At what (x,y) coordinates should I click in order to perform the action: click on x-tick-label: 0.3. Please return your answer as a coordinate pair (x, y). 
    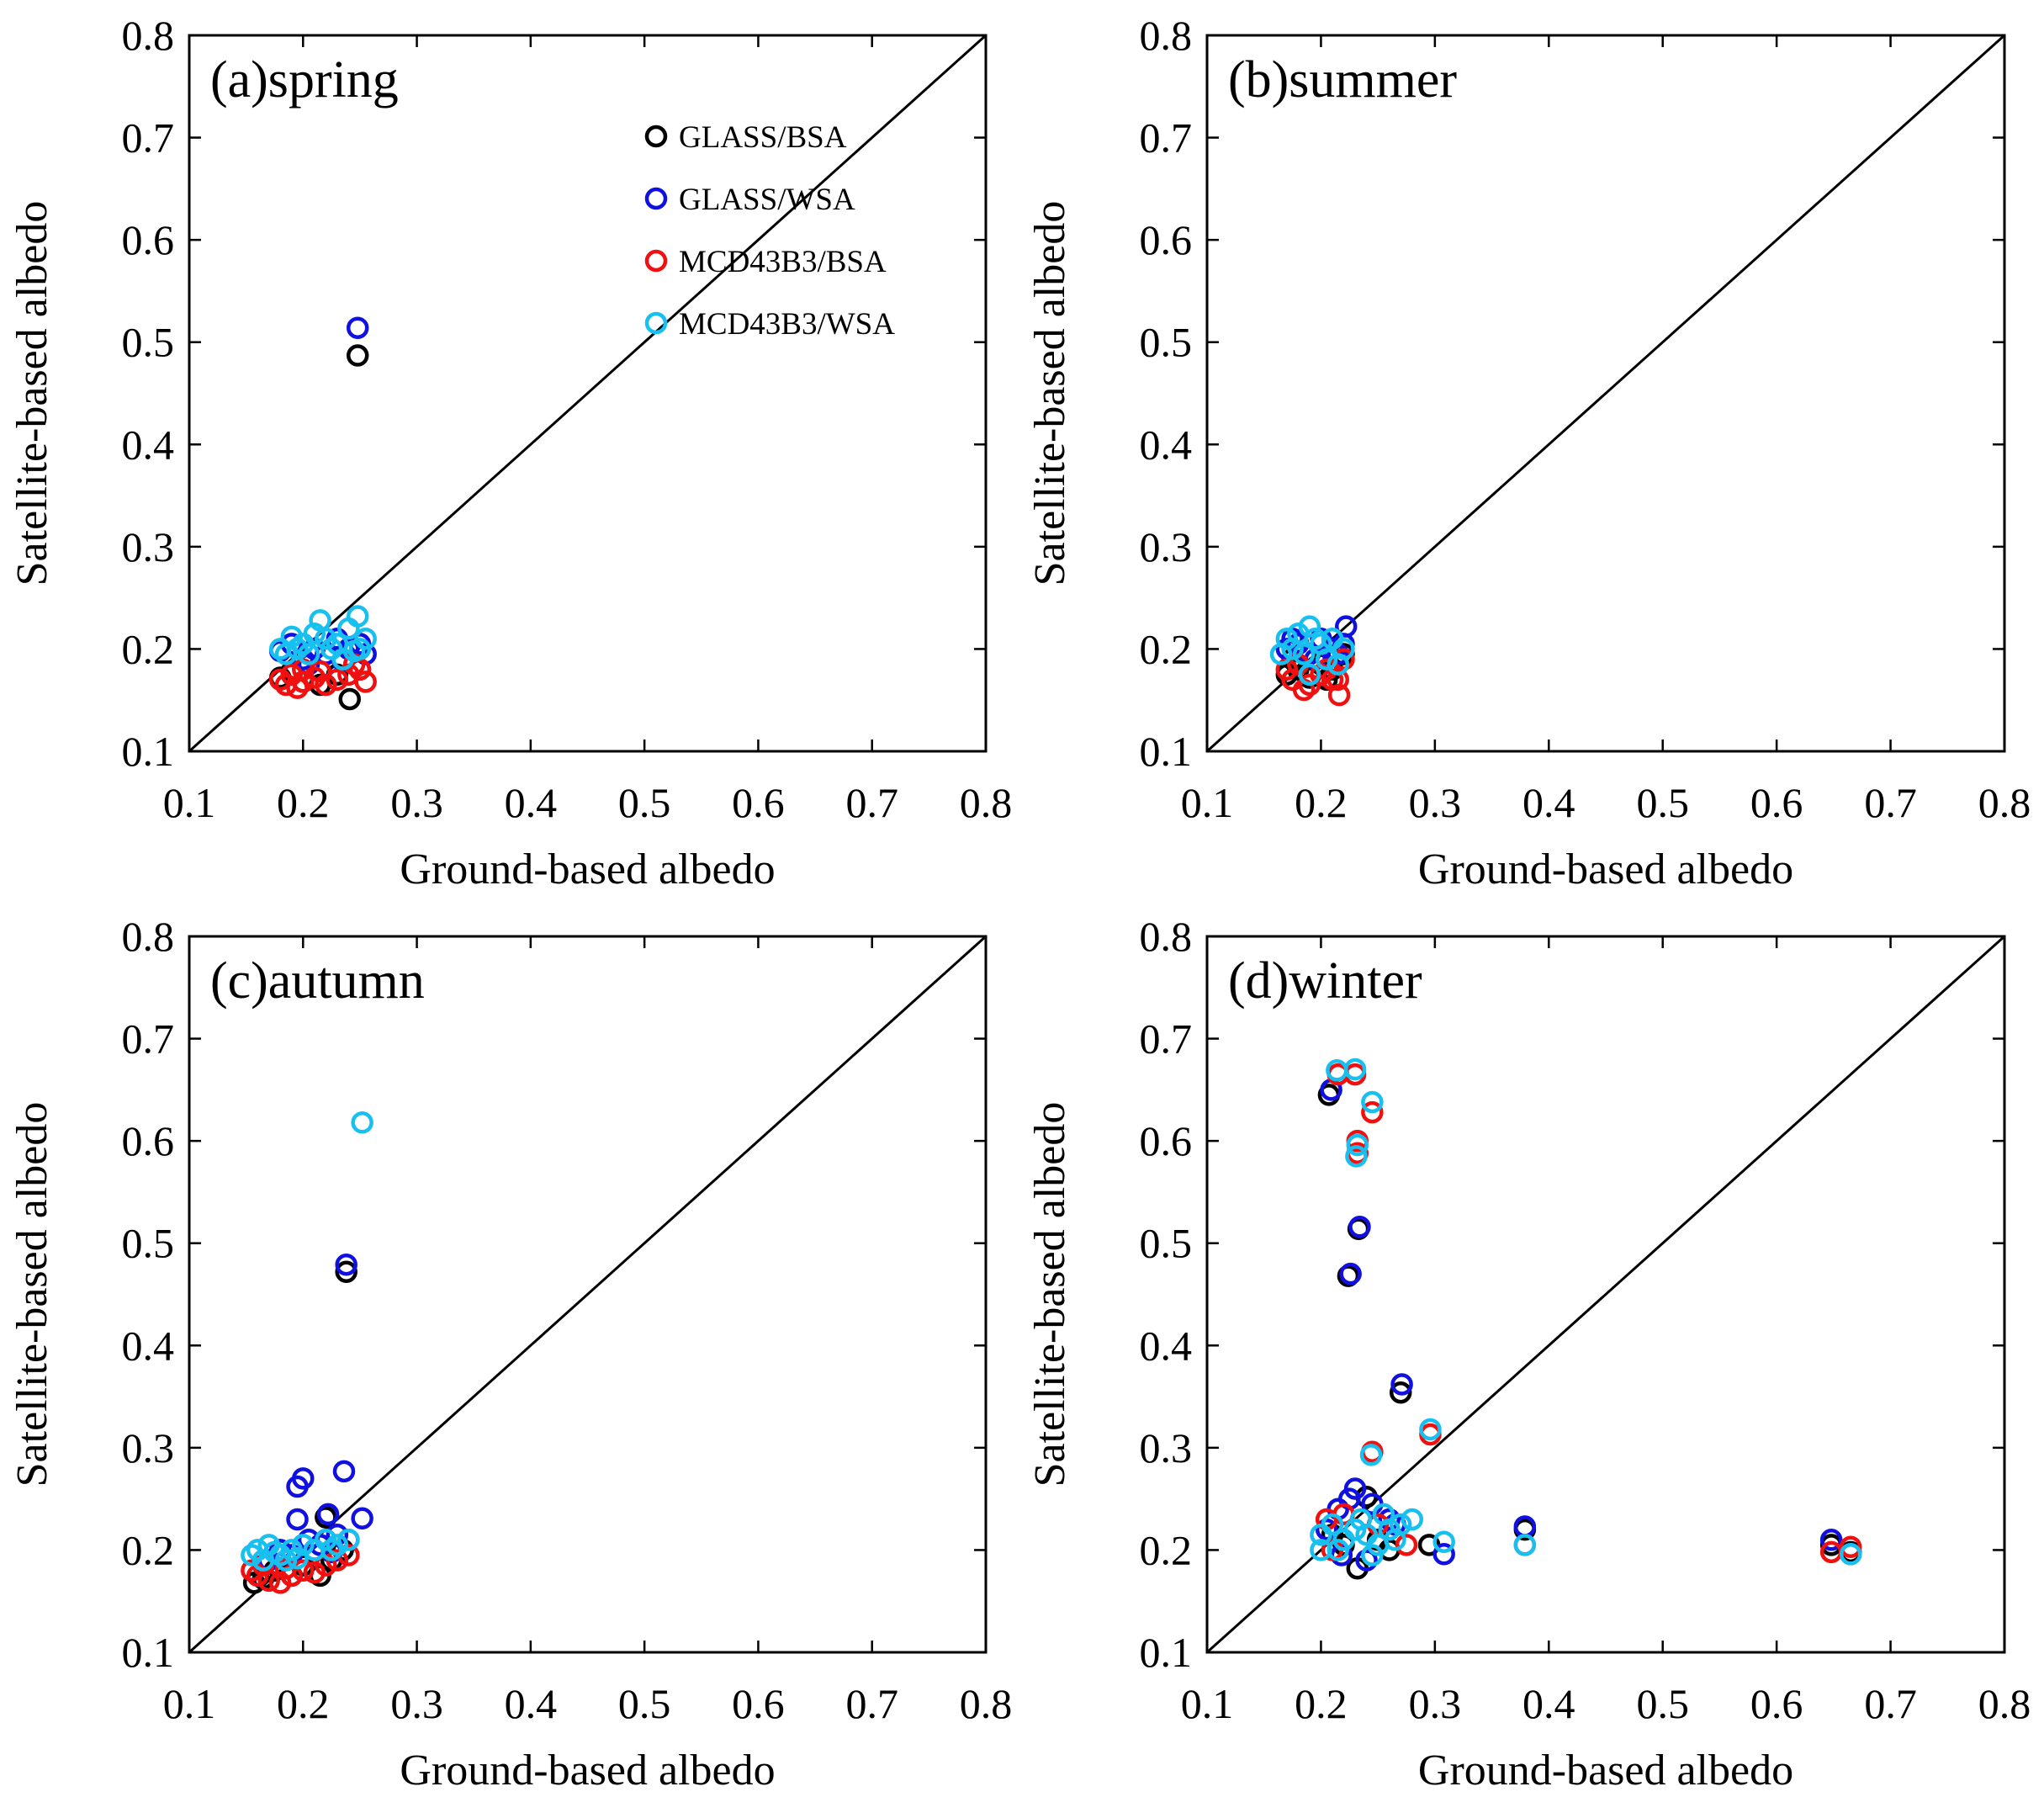
    Looking at the image, I should click on (416, 802).